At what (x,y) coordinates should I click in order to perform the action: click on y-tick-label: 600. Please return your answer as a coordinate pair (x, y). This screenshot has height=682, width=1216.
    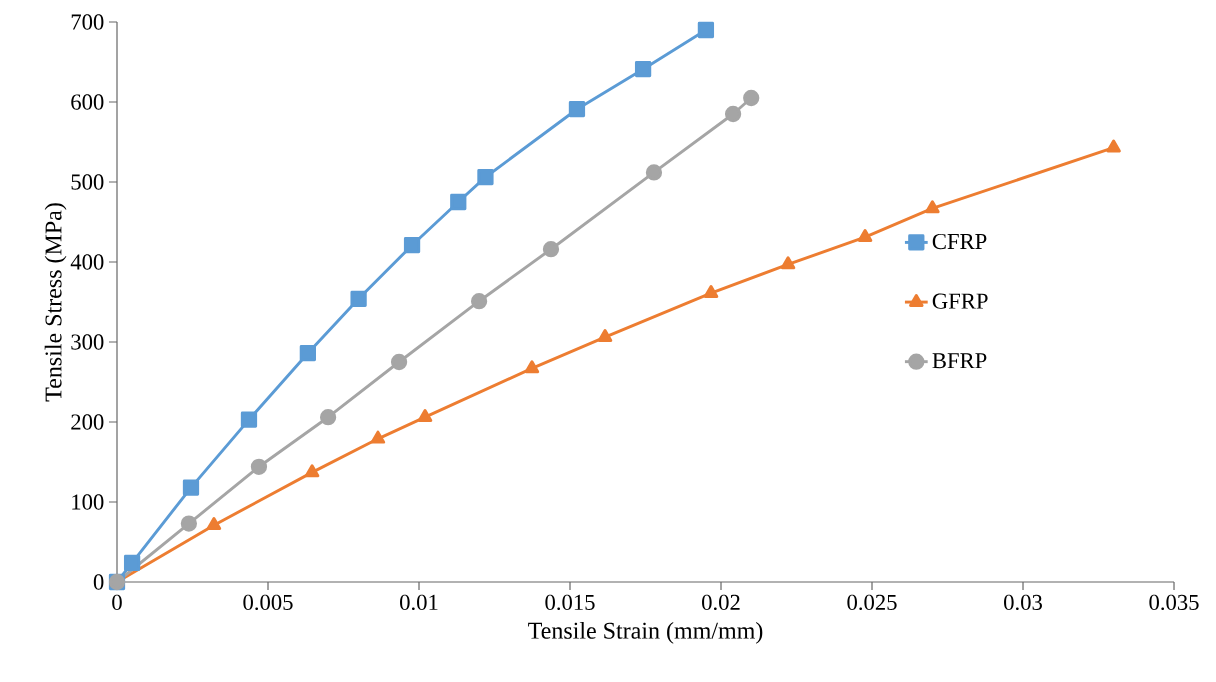
    Looking at the image, I should click on (87, 102).